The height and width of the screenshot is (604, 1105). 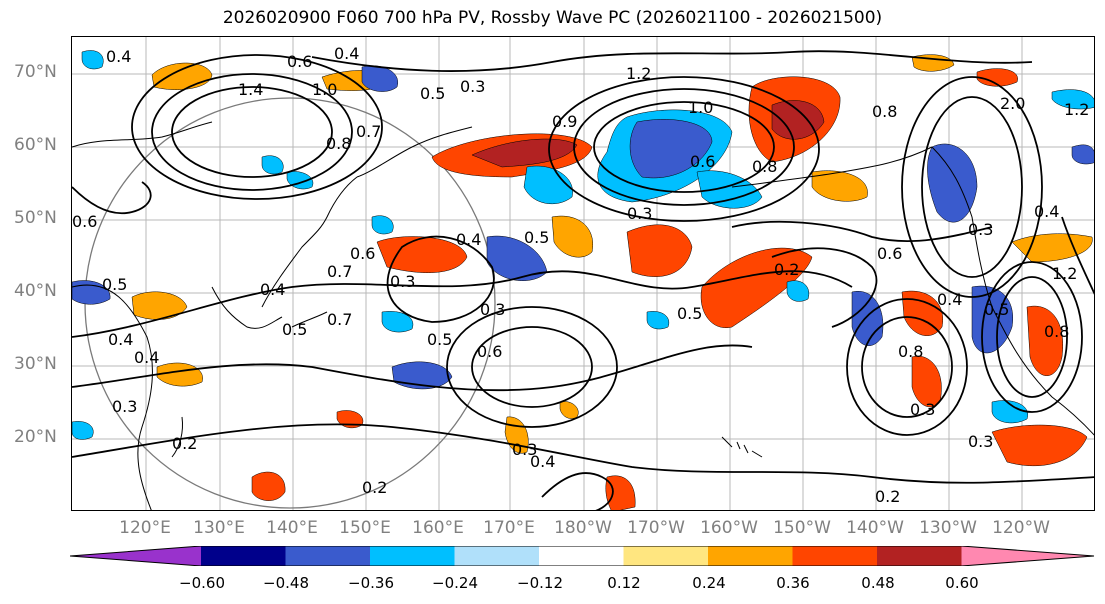 I want to click on lon-label-170e: 170°E, so click(x=509, y=528).